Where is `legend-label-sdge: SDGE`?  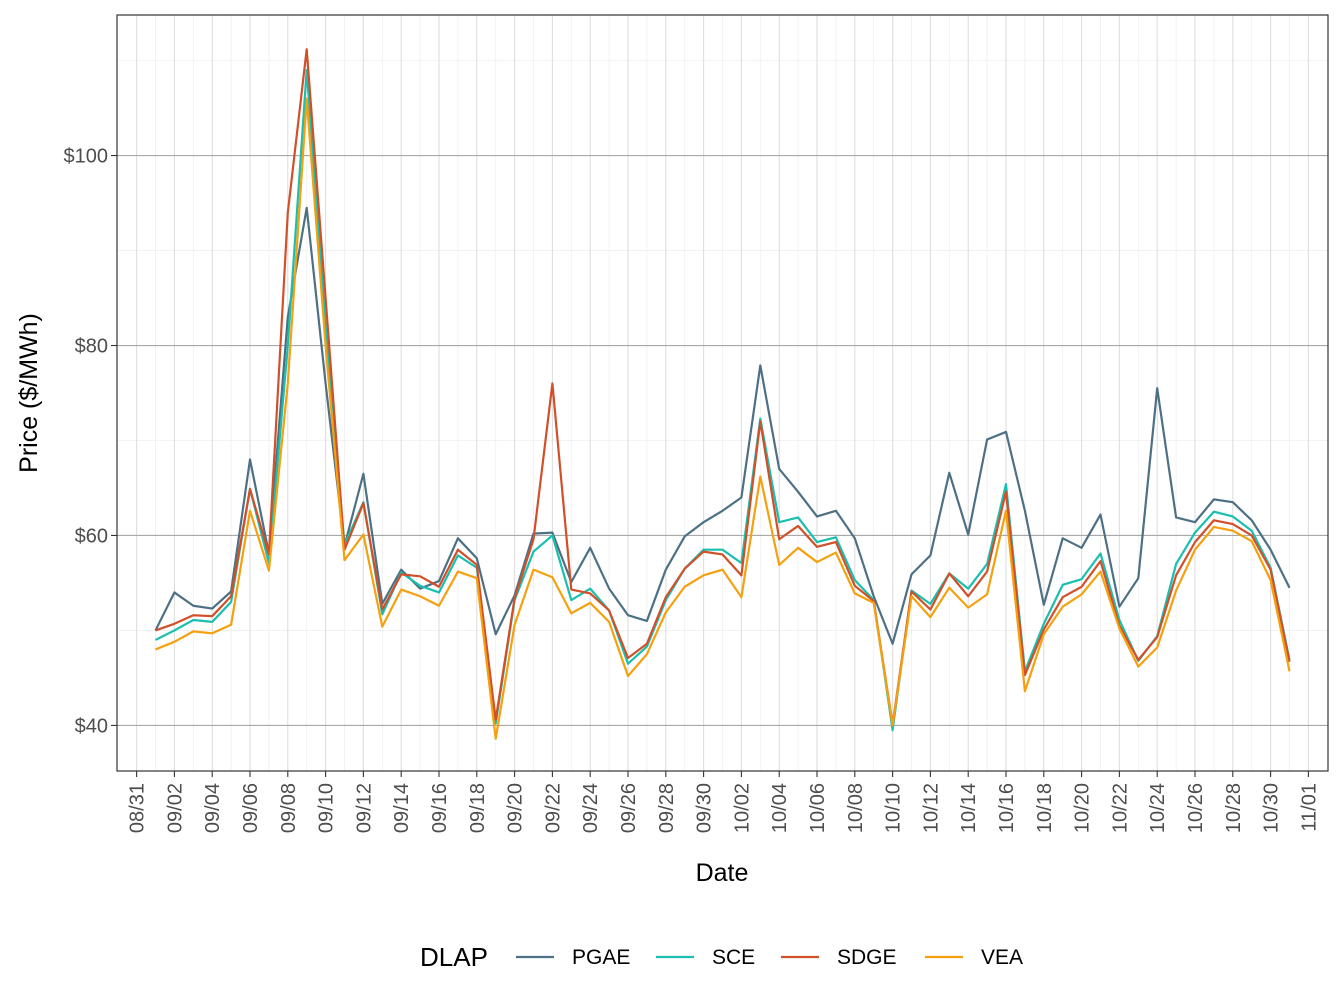
legend-label-sdge: SDGE is located at coordinates (867, 957).